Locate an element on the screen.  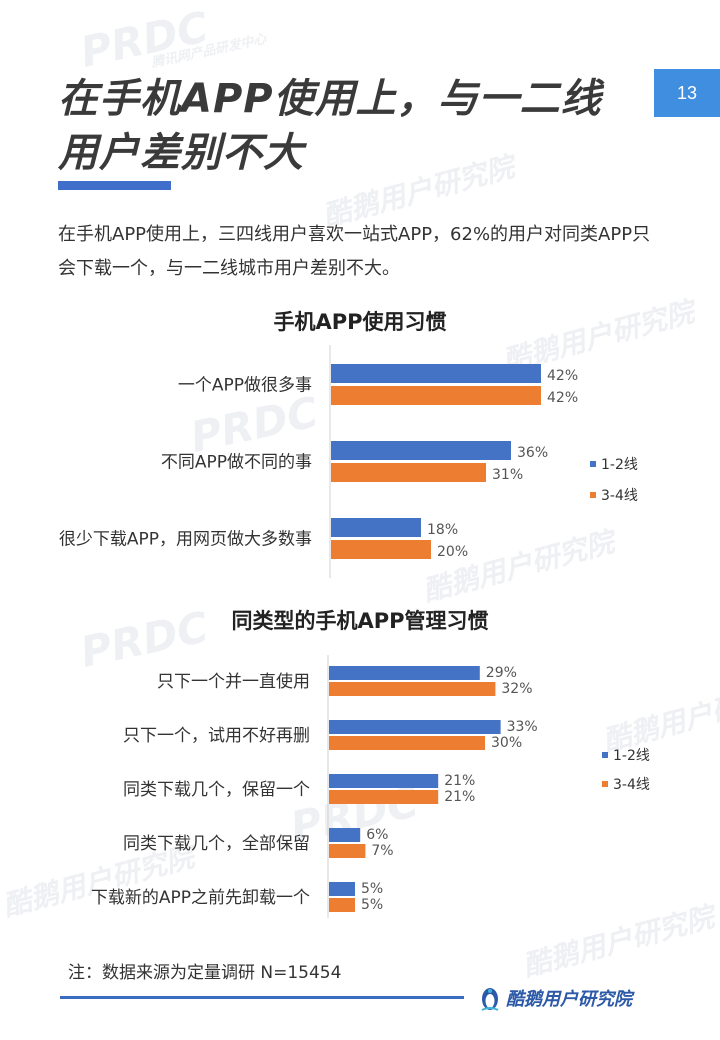
watermark-prdc: PRDC is located at coordinates (144, 39).